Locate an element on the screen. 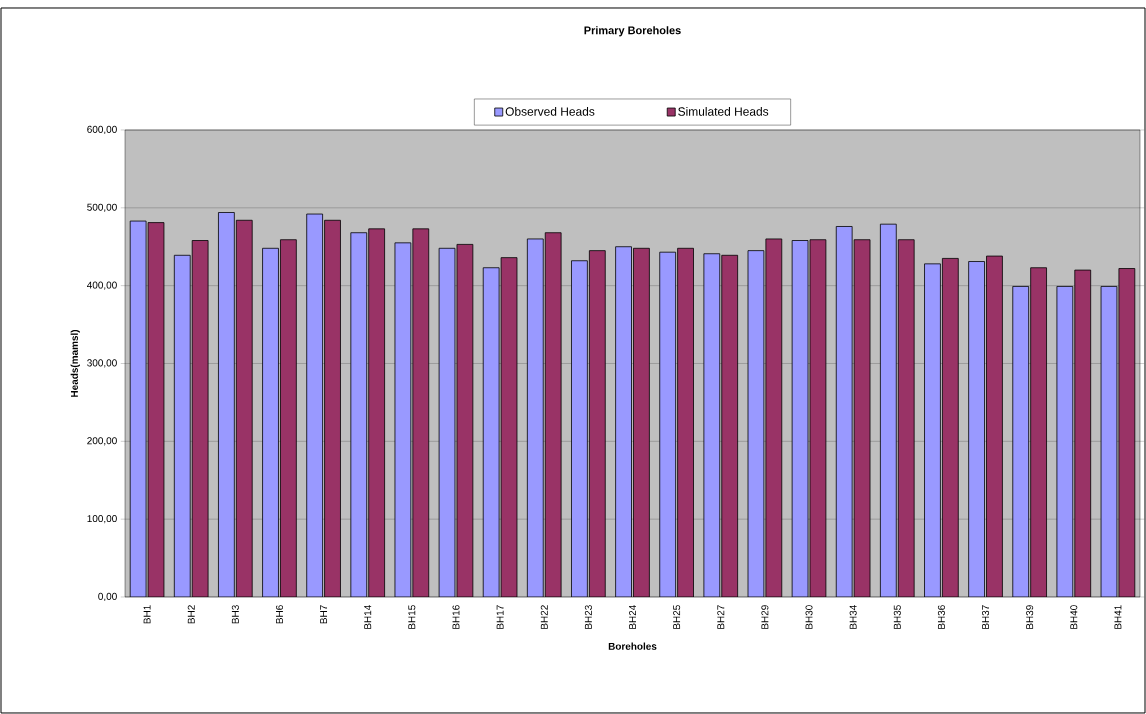  x-tick-label: BH17 is located at coordinates (500, 617).